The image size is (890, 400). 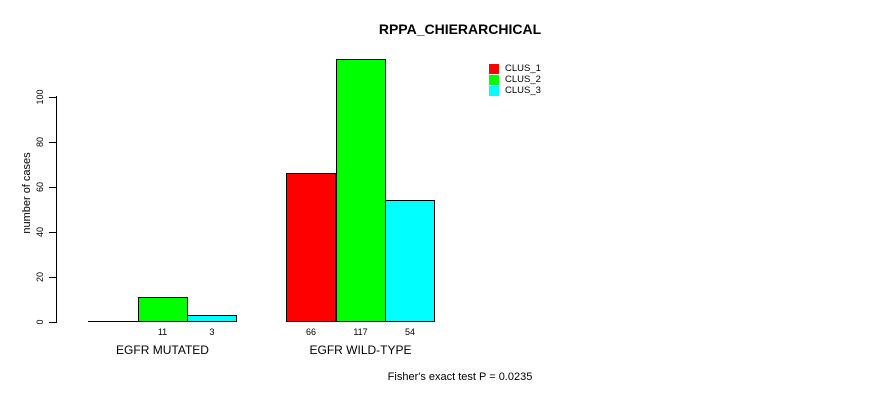 What do you see at coordinates (523, 90) in the screenshot?
I see `legend-label-clus_3: CLUS_3` at bounding box center [523, 90].